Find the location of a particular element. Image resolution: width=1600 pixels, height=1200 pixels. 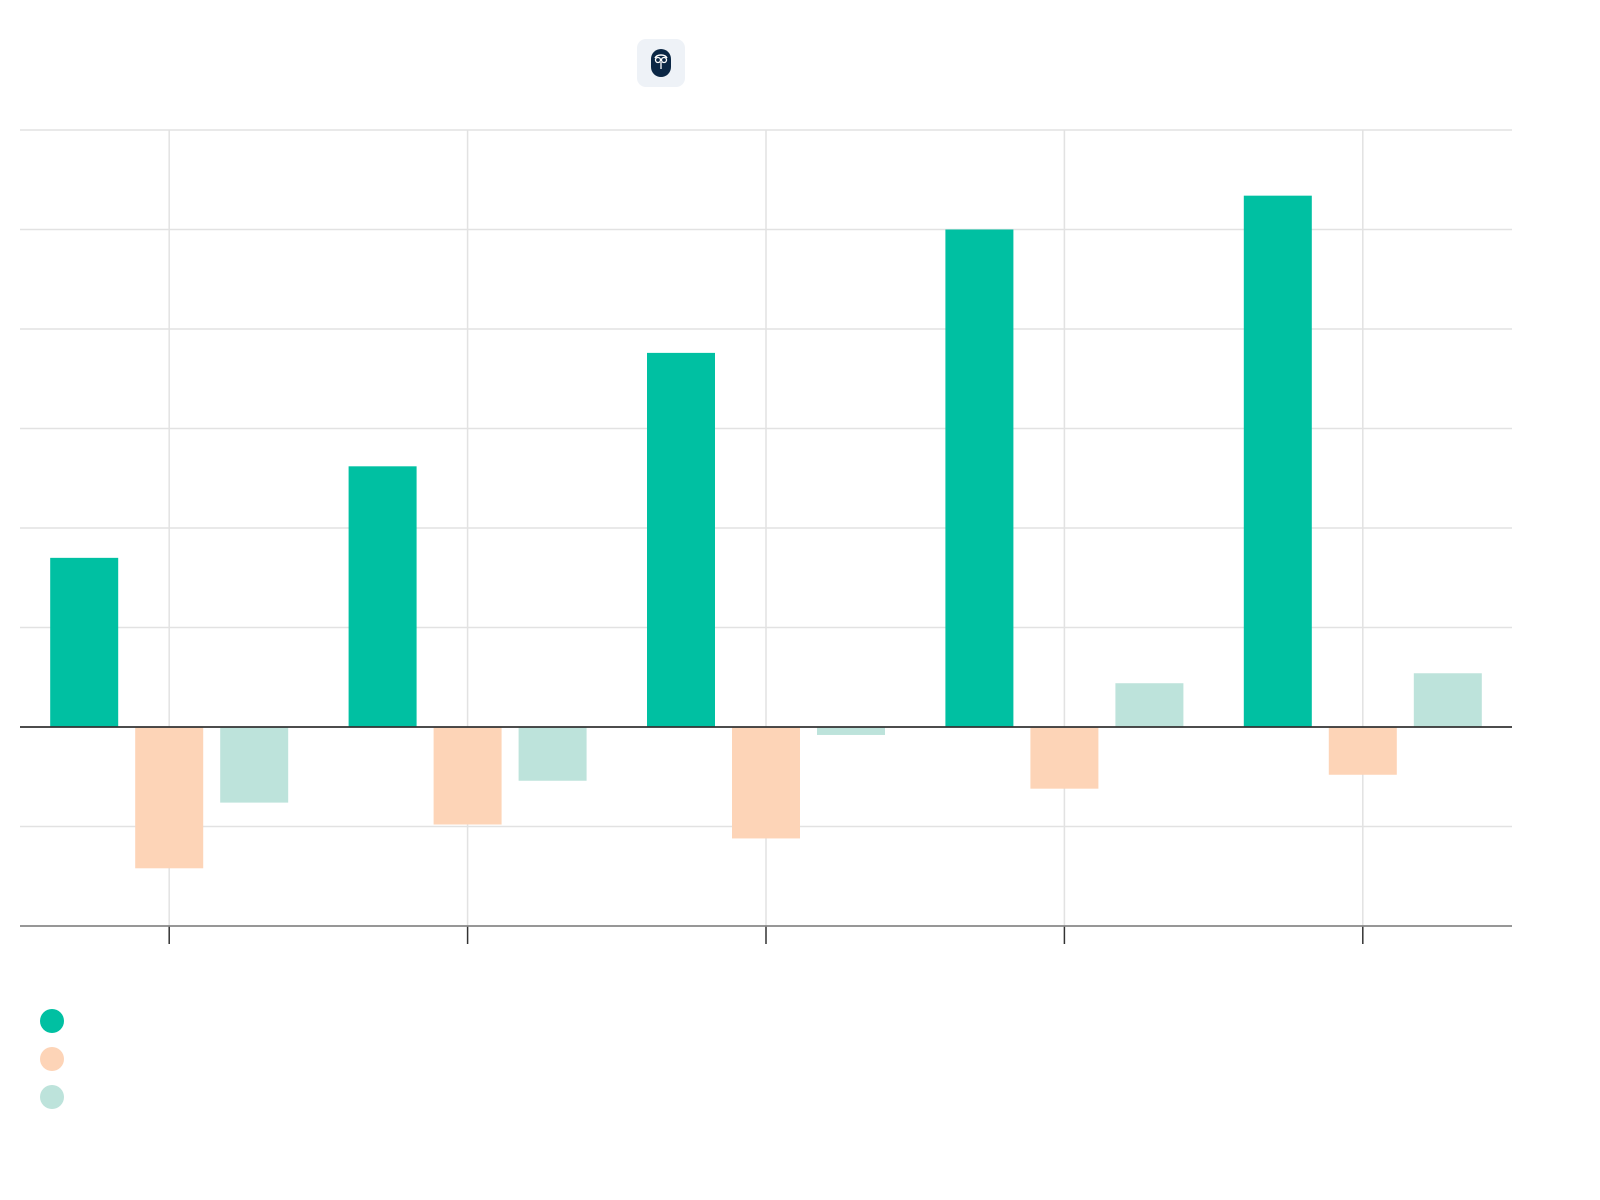

logo-badge is located at coordinates (661, 63).